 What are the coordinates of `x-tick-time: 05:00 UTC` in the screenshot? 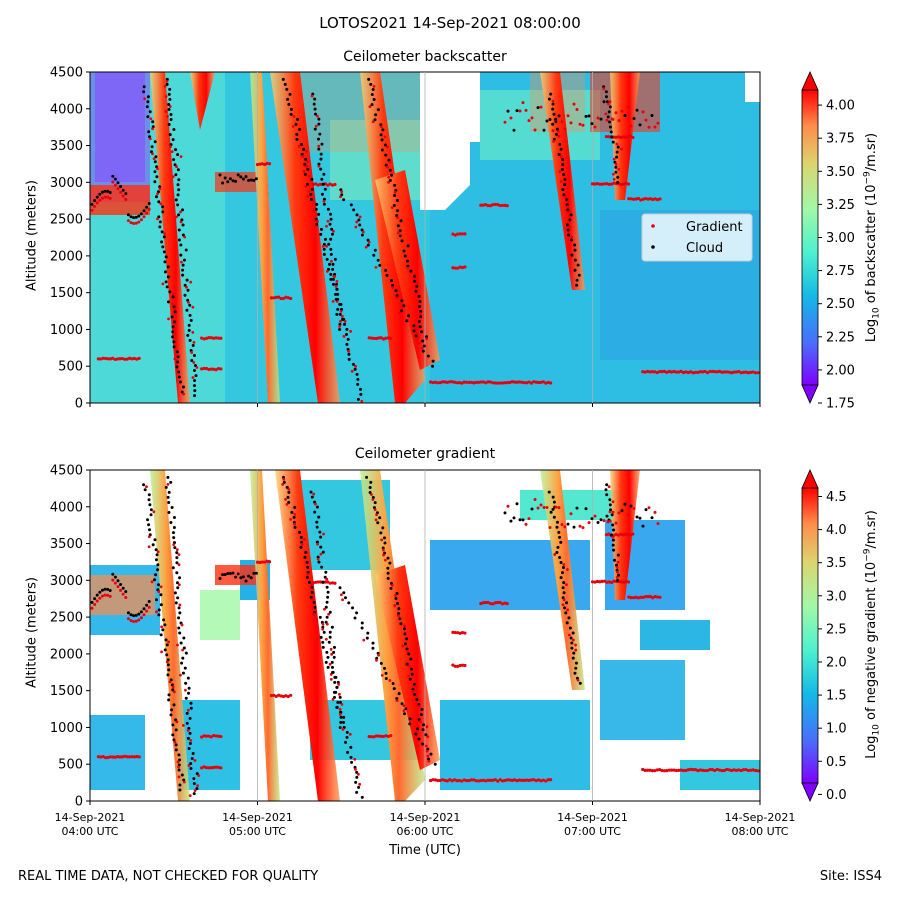 It's located at (257, 831).